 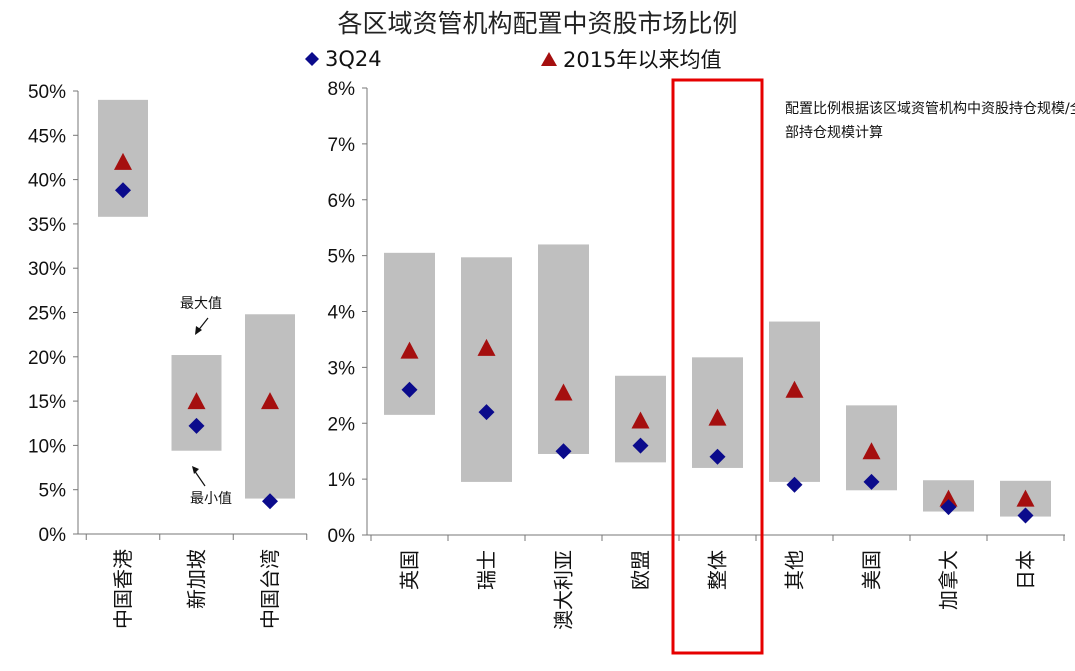 What do you see at coordinates (537, 23) in the screenshot?
I see `chart-title: 各区域资管机构配置中资股市场比例` at bounding box center [537, 23].